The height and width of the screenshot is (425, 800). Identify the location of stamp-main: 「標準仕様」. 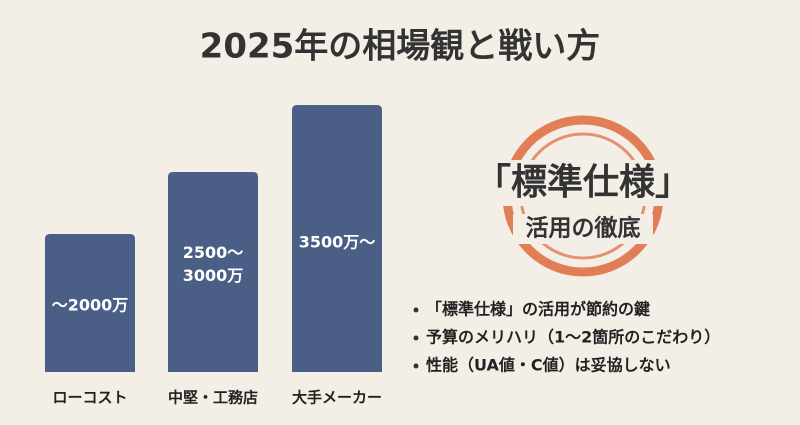
(583, 182).